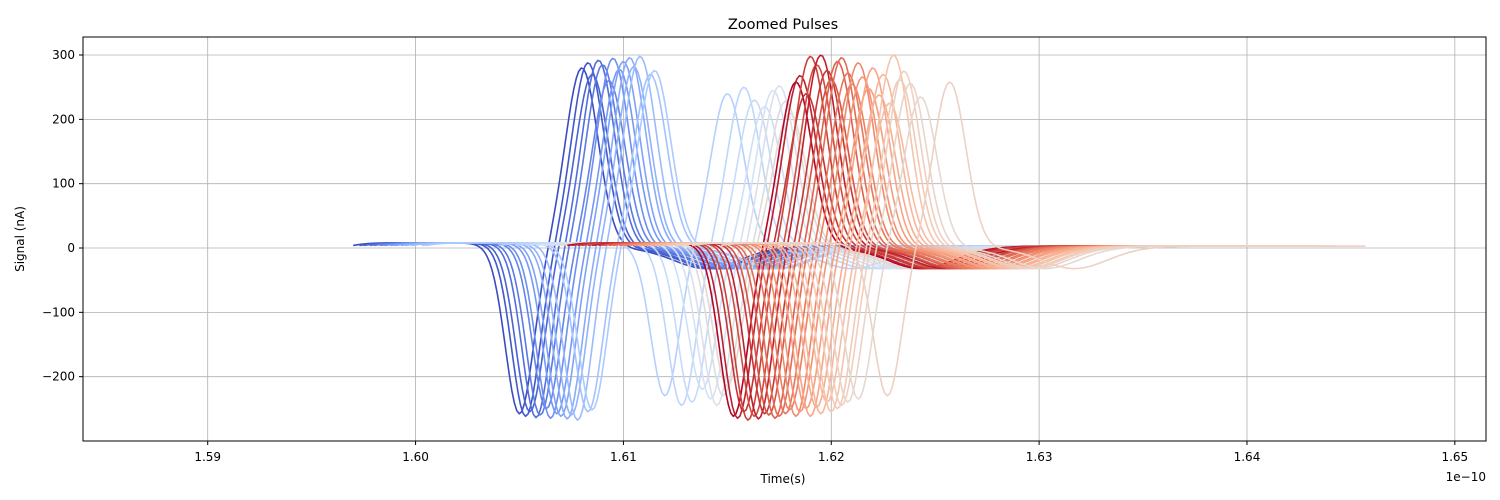 The height and width of the screenshot is (500, 1500). I want to click on x-axis-ticks: 1.59 1.60 1.61 1.62 1.63 1.64 1.65, so click(831, 452).